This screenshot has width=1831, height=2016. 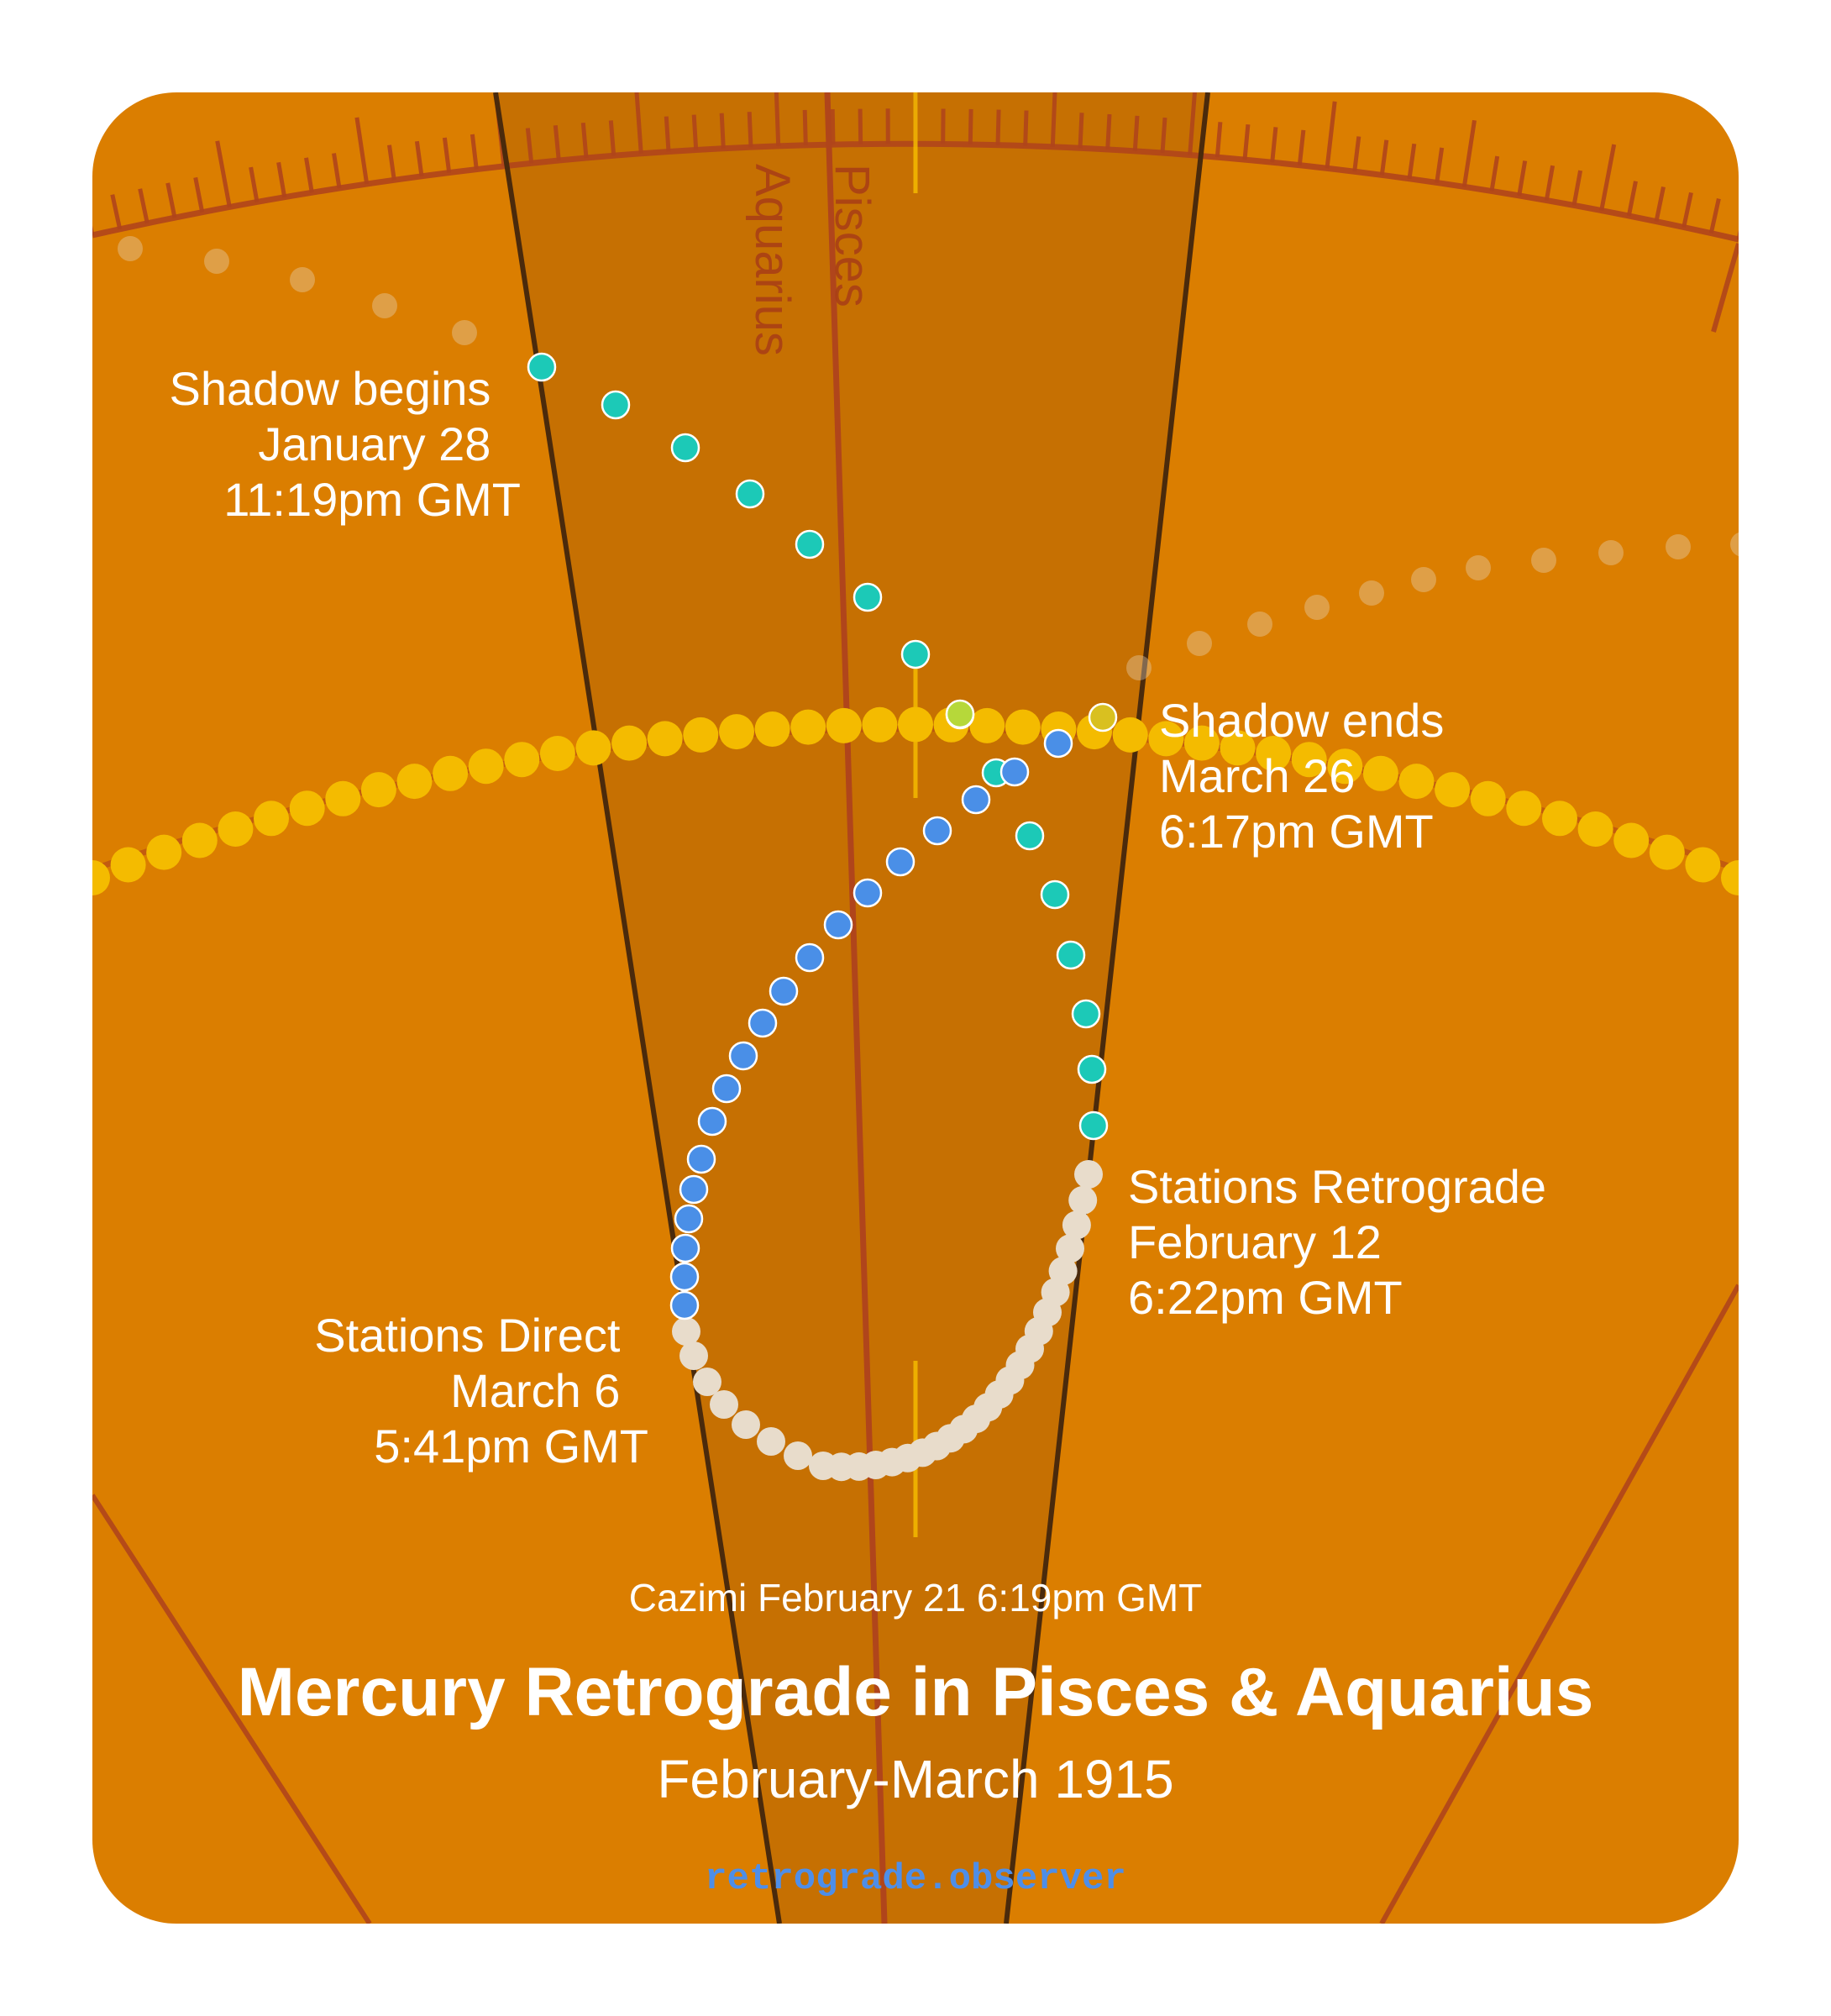 I want to click on shadow-begins-date: January 28, so click(x=374, y=443).